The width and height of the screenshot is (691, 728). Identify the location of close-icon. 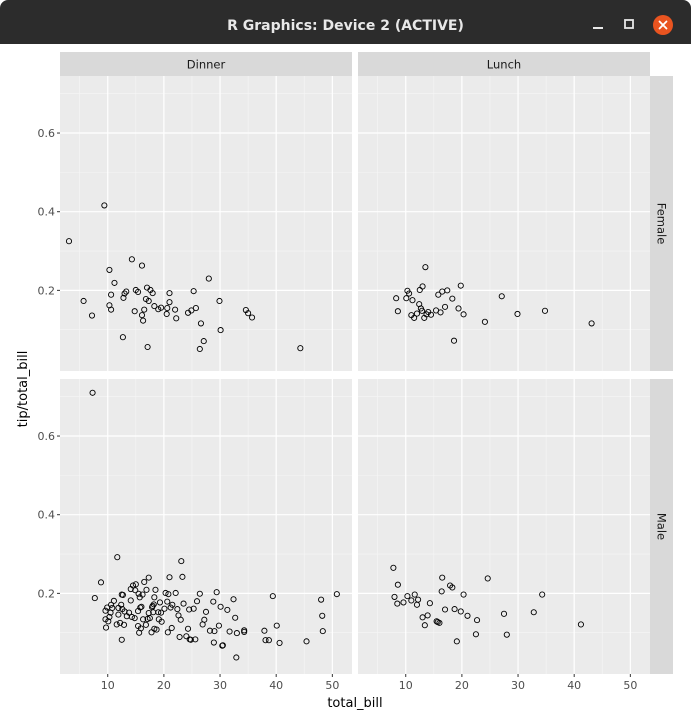
(663, 25).